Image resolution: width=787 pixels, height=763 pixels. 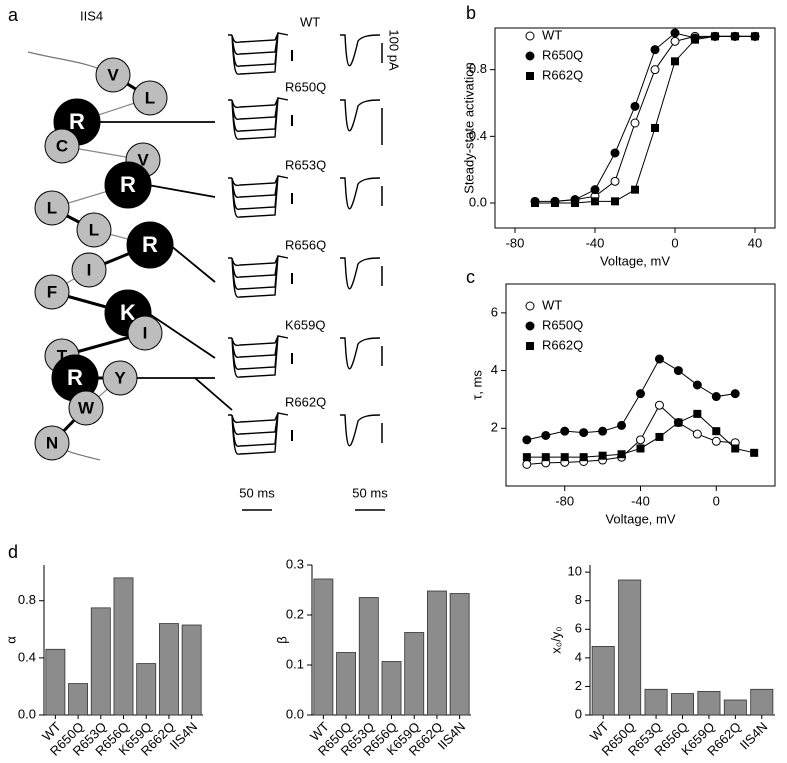 I want to click on time-scale: 50 ms, so click(x=257, y=492).